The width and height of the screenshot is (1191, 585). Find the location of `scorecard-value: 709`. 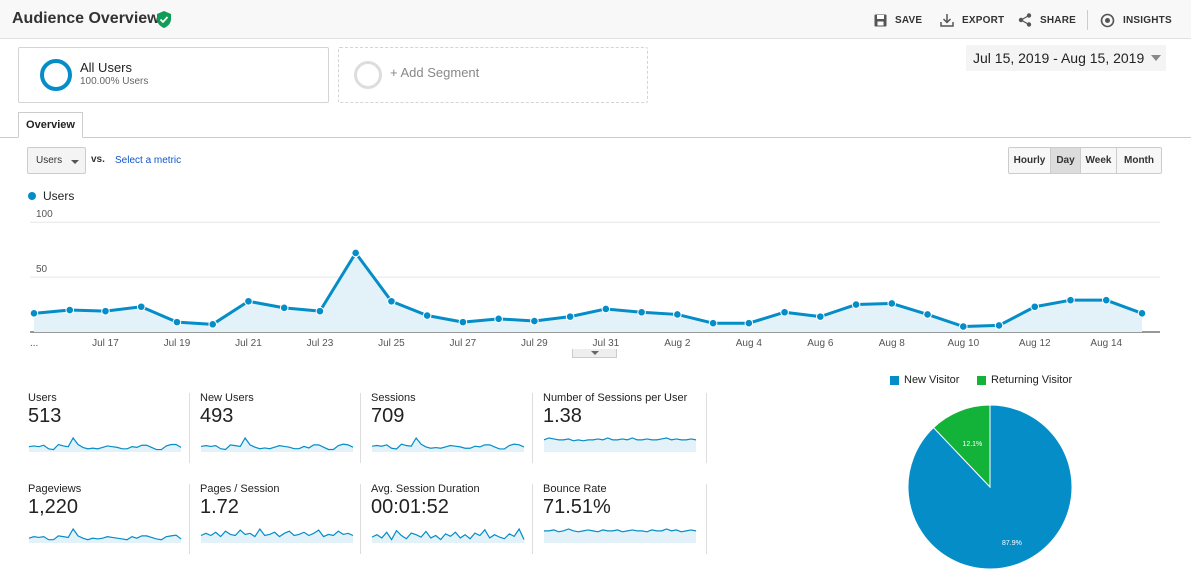

scorecard-value: 709 is located at coordinates (388, 416).